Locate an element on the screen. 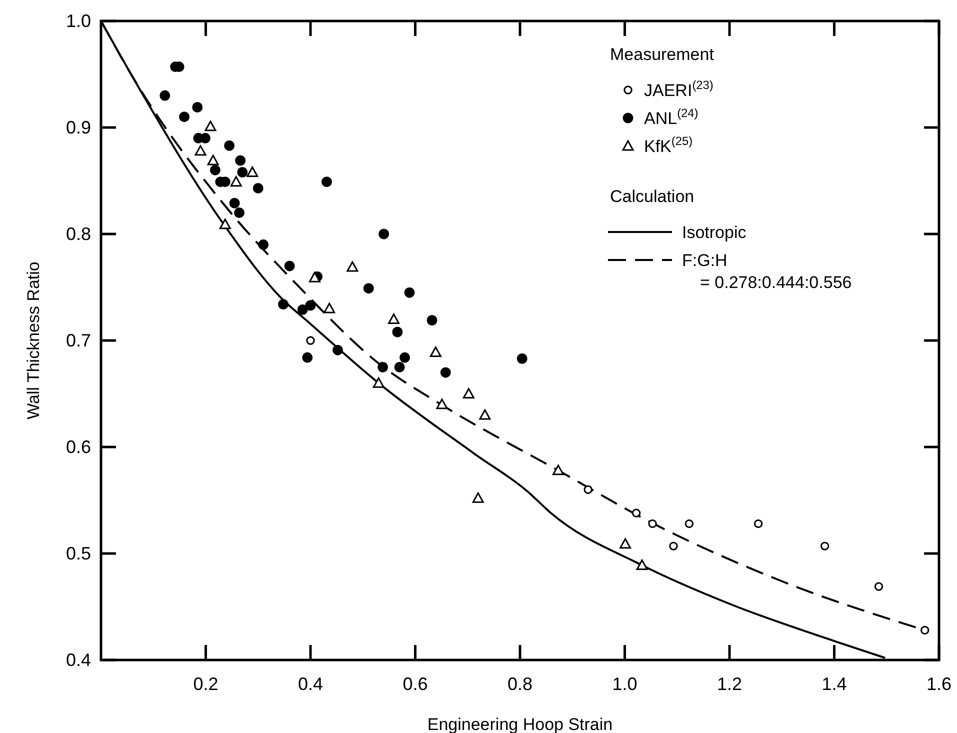 The height and width of the screenshot is (733, 957). legend-label: KfK$^{(25)}$ is located at coordinates (668, 145).